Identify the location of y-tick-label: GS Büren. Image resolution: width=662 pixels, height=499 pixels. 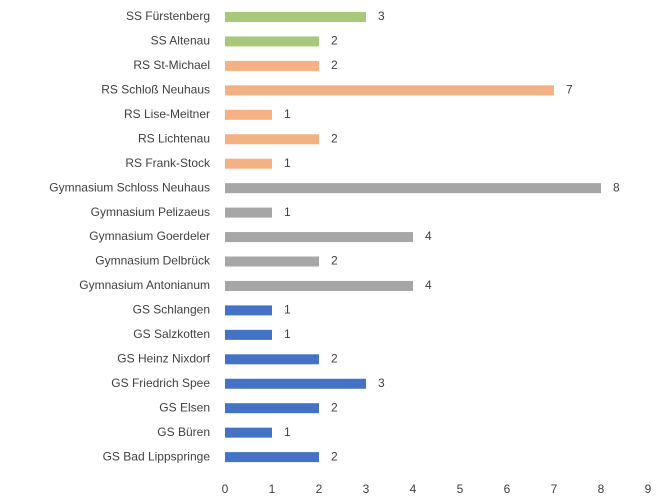
(183, 432).